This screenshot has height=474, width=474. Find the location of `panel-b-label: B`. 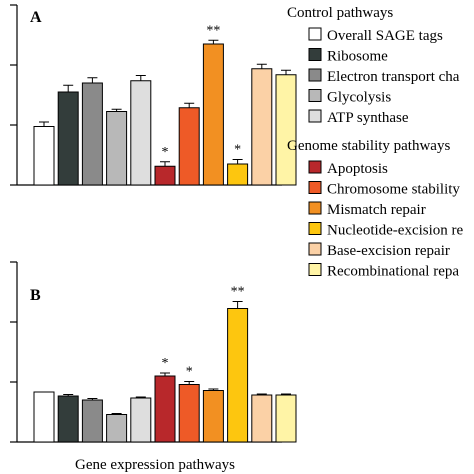

panel-b-label: B is located at coordinates (35, 295).